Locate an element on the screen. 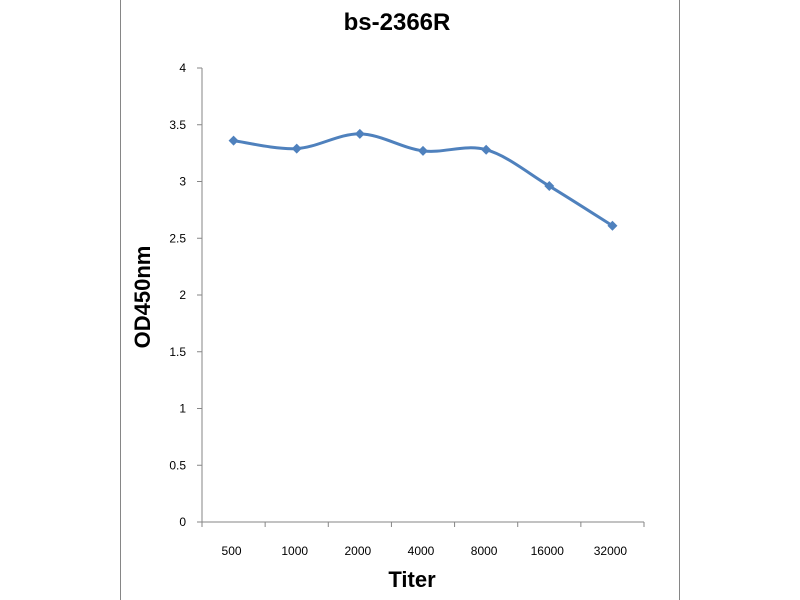 This screenshot has width=800, height=600. x-tick-label: 2000 is located at coordinates (358, 551).